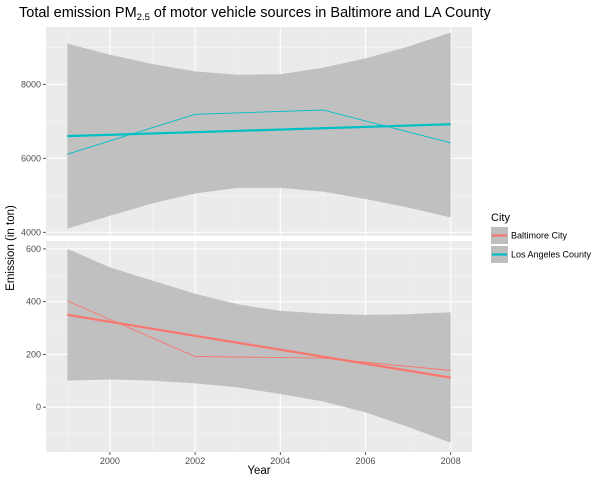  I want to click on legend-label: Los Angeles County, so click(551, 255).